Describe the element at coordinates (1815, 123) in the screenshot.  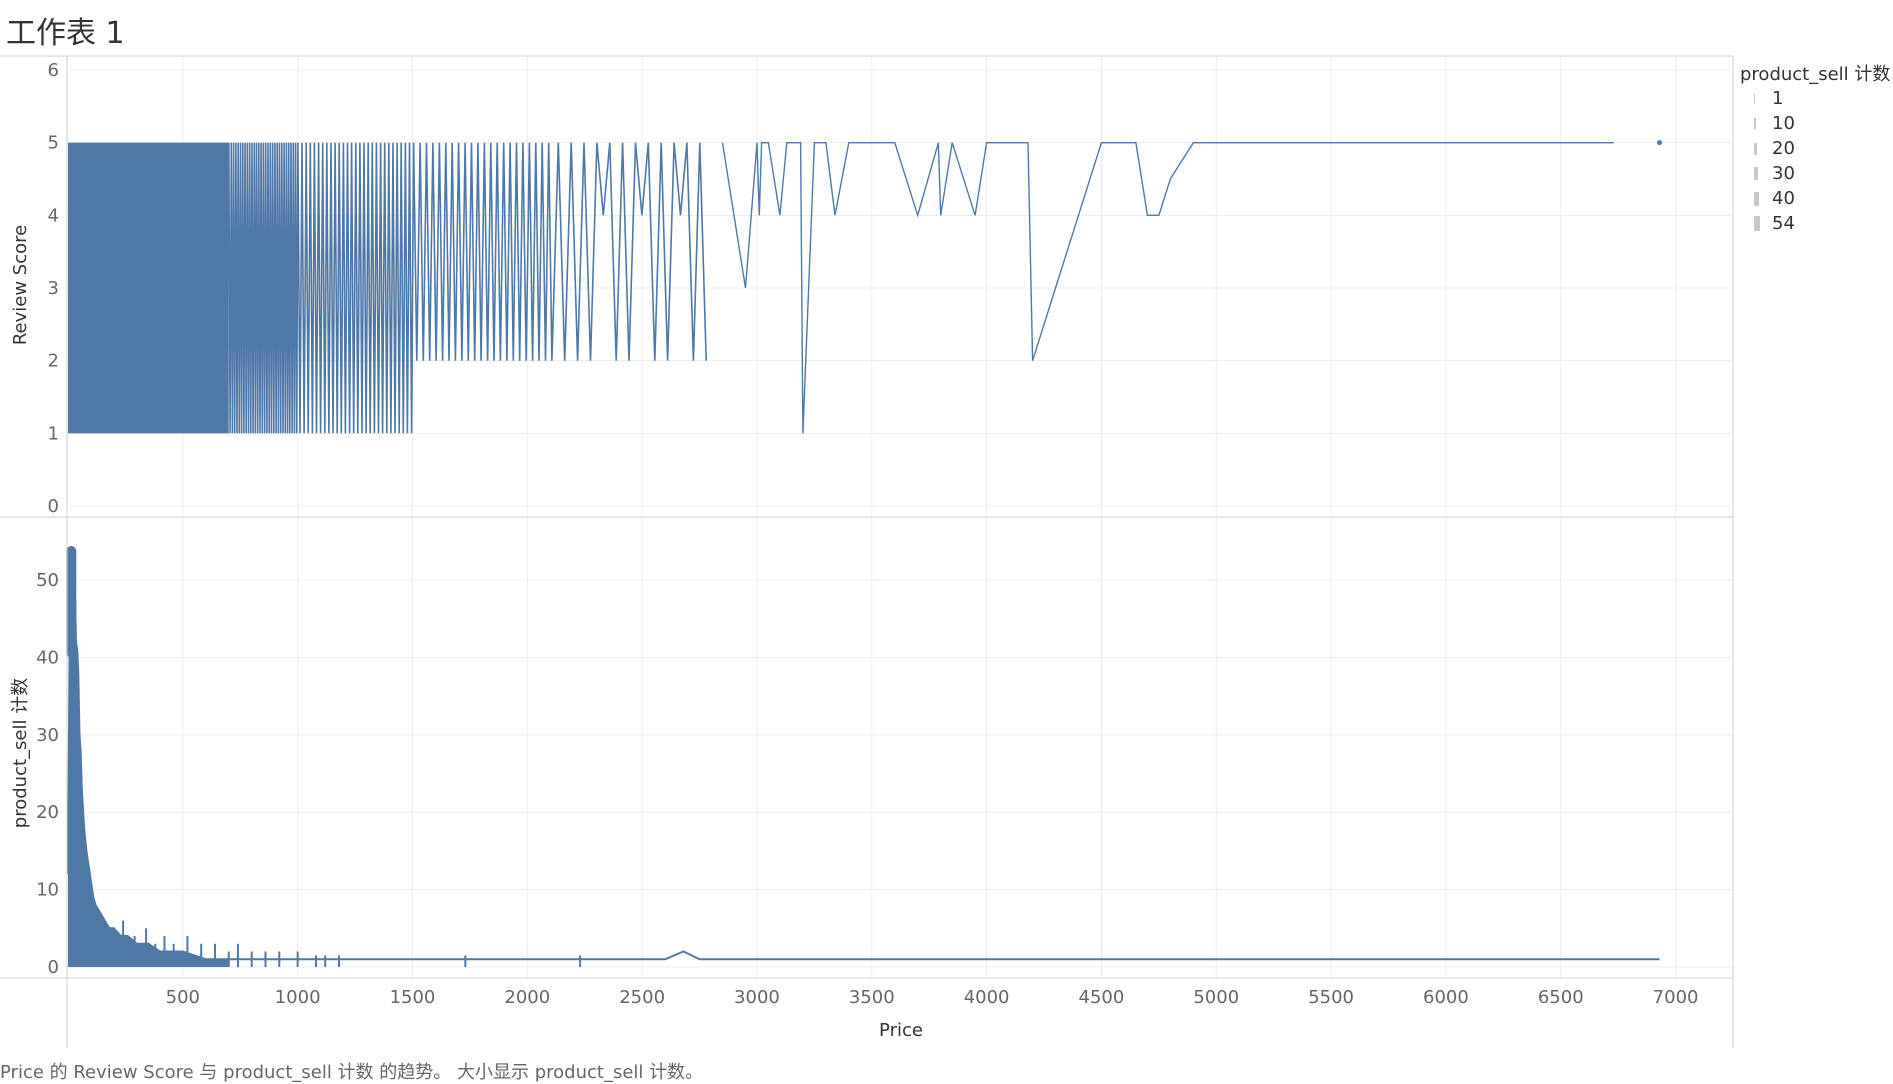
I see `legend-item: 10` at that location.